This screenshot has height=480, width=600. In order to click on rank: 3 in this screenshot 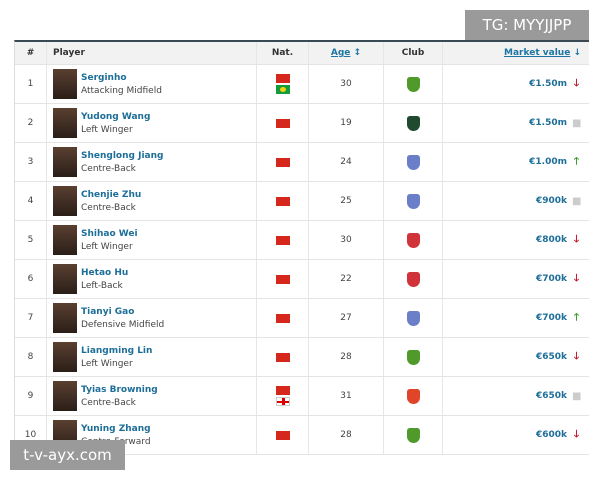, I will do `click(31, 162)`.